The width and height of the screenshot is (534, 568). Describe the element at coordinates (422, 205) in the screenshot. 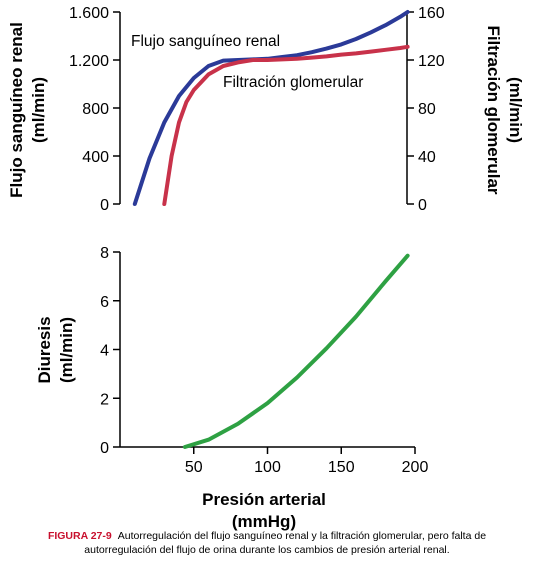

I see `top-right-tick-label: 0` at that location.